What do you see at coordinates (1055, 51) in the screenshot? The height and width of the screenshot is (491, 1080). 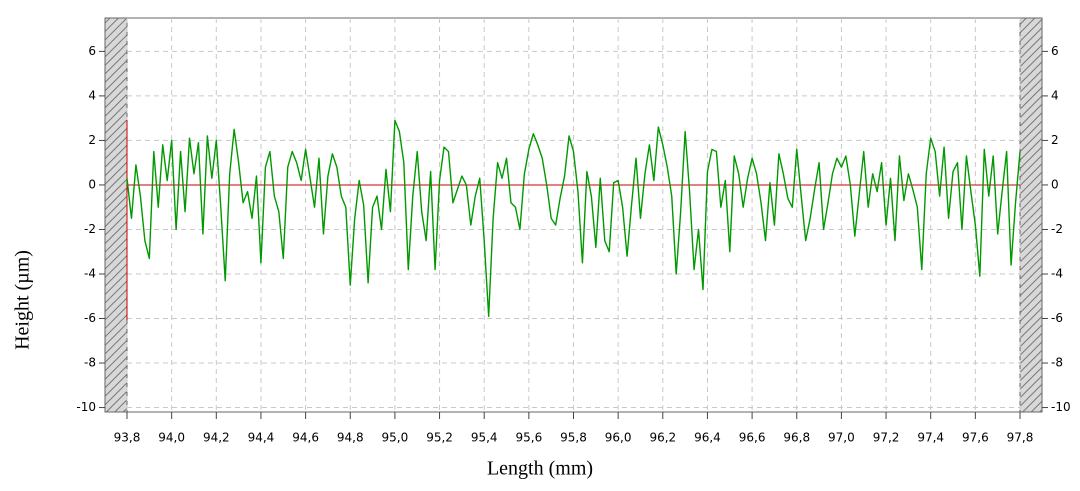 I see `y2-tick-label: 6` at bounding box center [1055, 51].